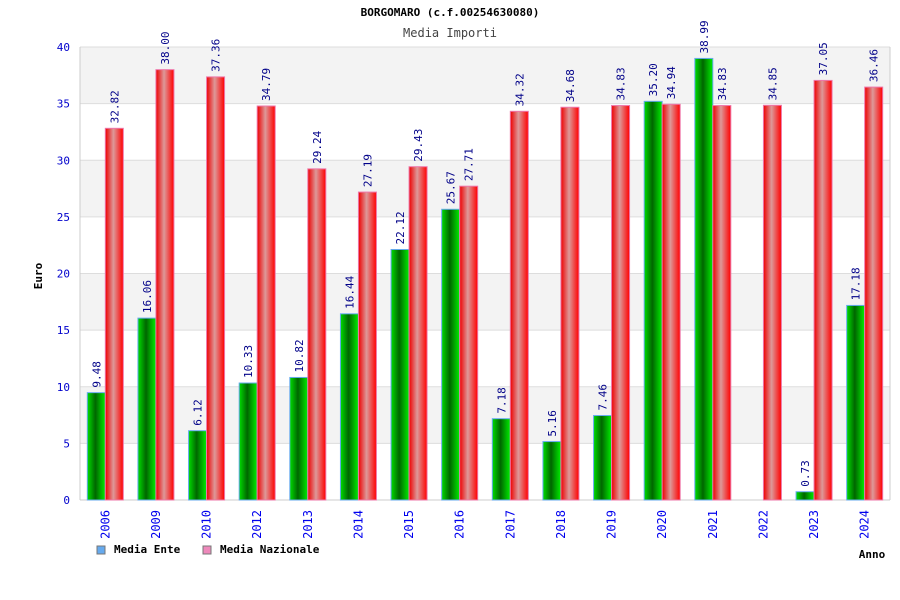 The image size is (900, 600). I want to click on data-label: 17.18, so click(856, 283).